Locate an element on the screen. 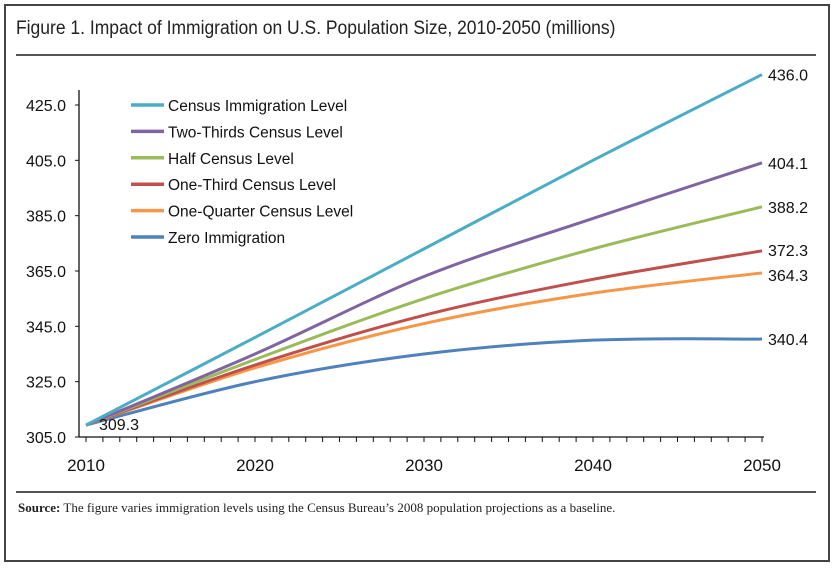 The width and height of the screenshot is (840, 570). x-tick-label: 2010 is located at coordinates (86, 465).